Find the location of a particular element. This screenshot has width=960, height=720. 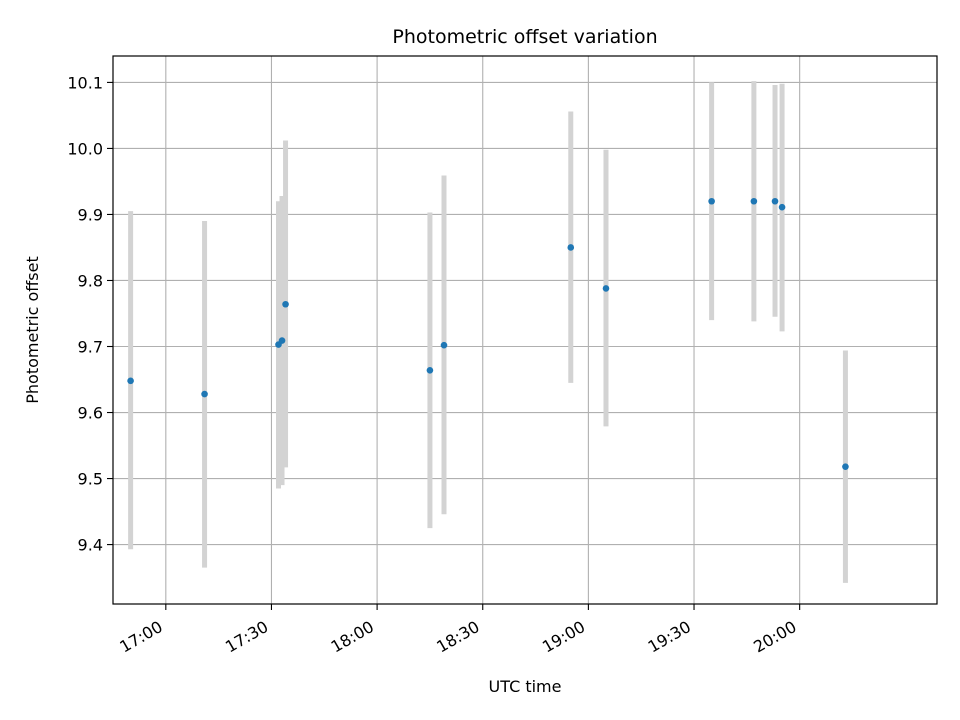

y-tick-label: 9.9 is located at coordinates (90, 214).